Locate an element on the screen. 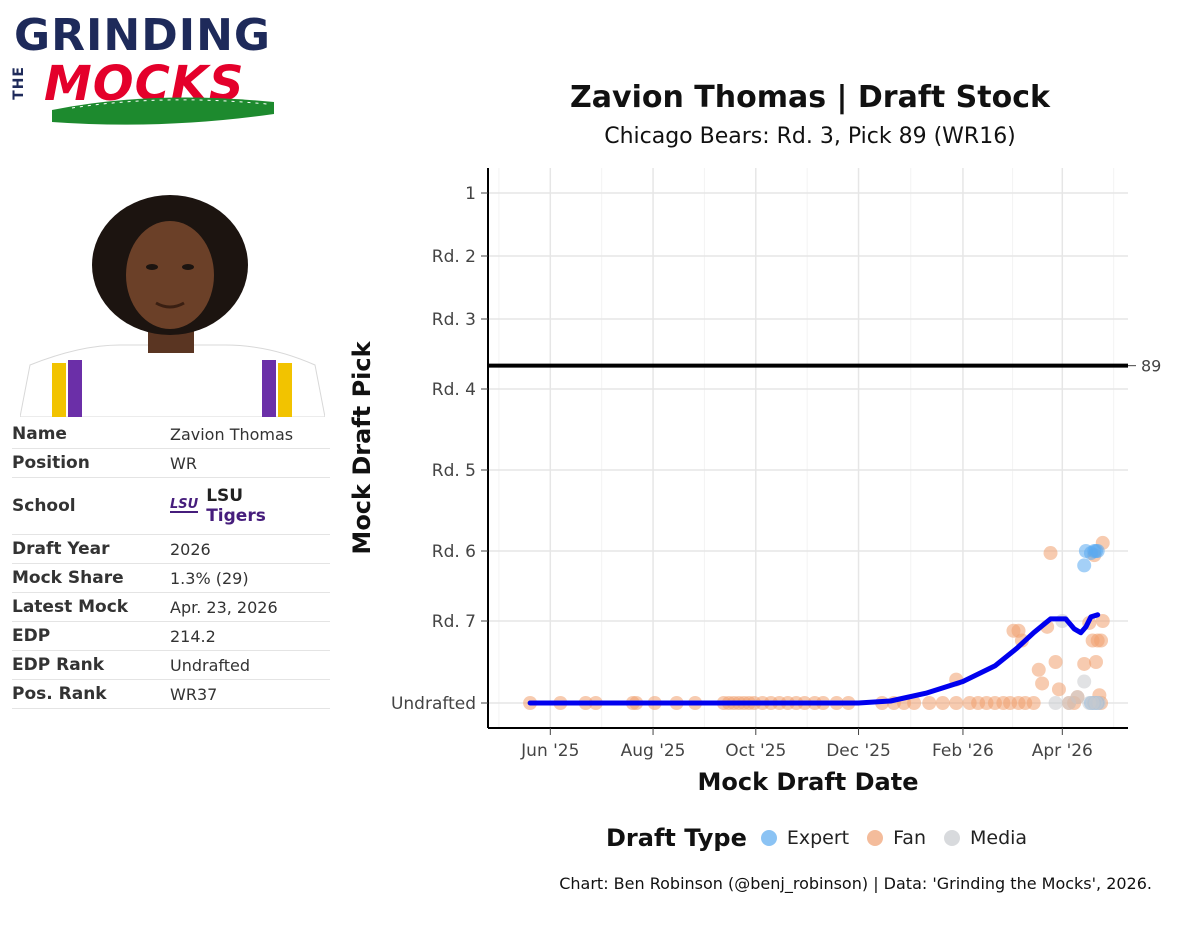  x-tick-label: Feb '26 is located at coordinates (963, 751).